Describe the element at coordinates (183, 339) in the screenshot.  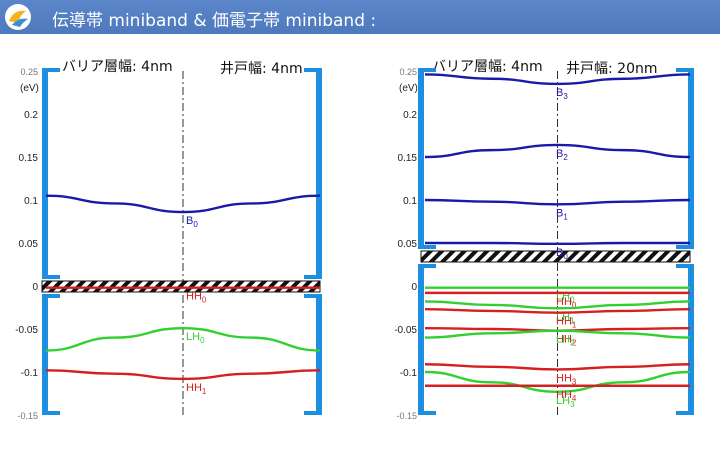
I see `series-line-lh0` at that location.